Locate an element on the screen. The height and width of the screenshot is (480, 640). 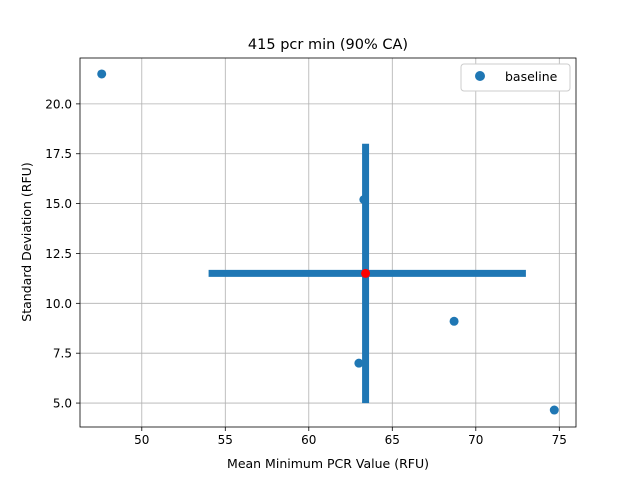
y-tick-label: 10.0 is located at coordinates (58, 304).